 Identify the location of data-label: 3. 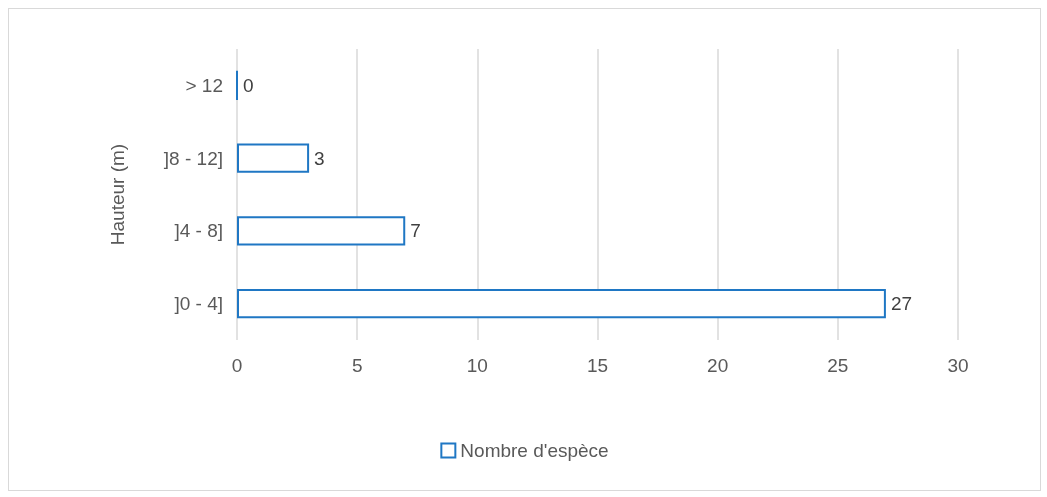
(319, 158).